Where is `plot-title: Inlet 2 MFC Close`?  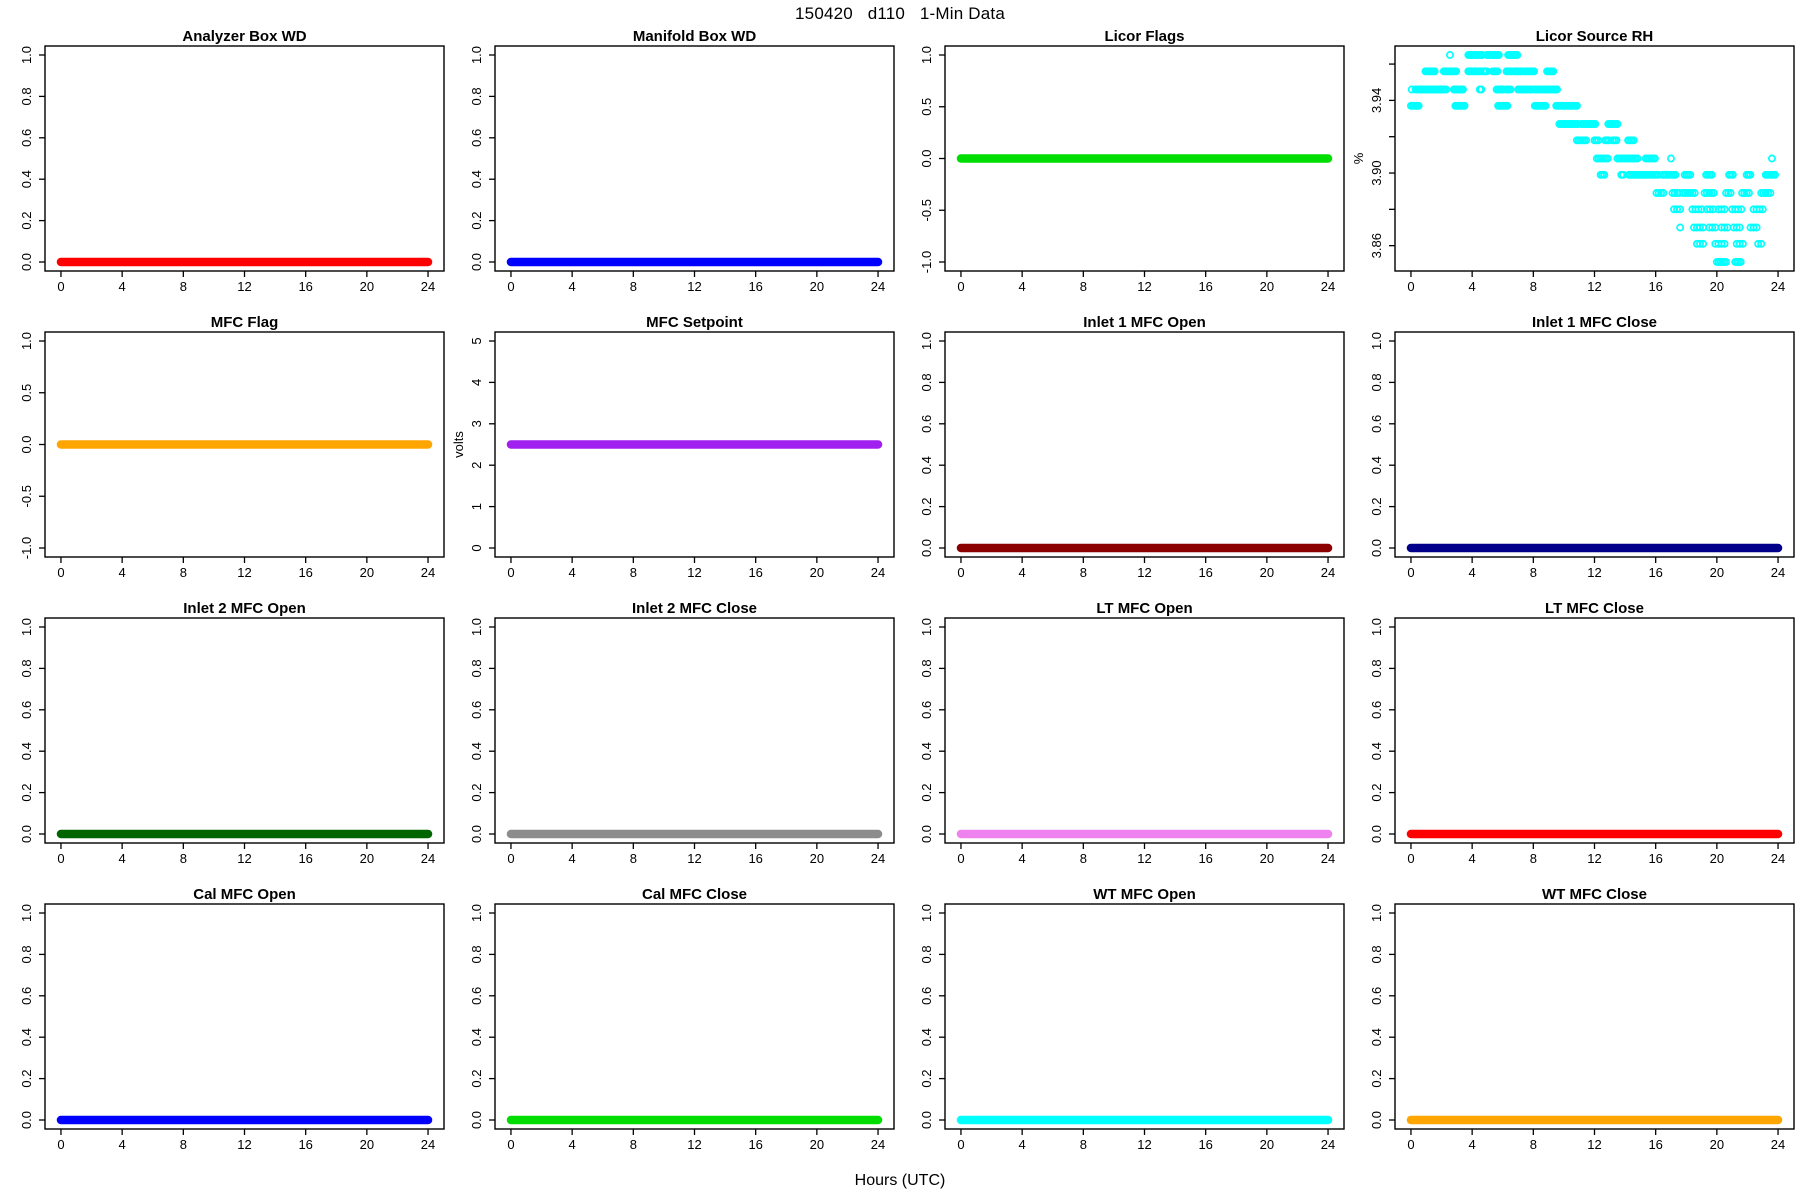
plot-title: Inlet 2 MFC Close is located at coordinates (694, 608).